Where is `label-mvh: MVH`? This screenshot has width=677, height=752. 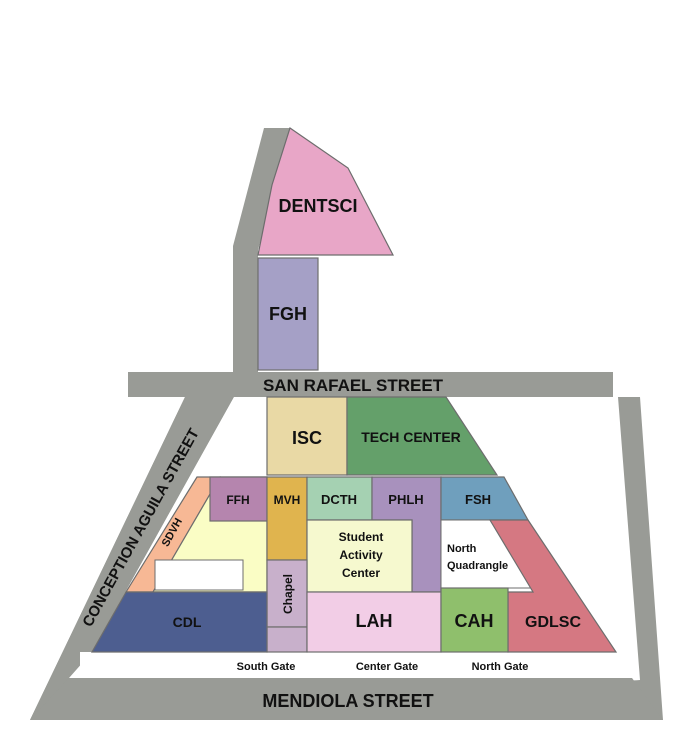
label-mvh: MVH is located at coordinates (287, 500).